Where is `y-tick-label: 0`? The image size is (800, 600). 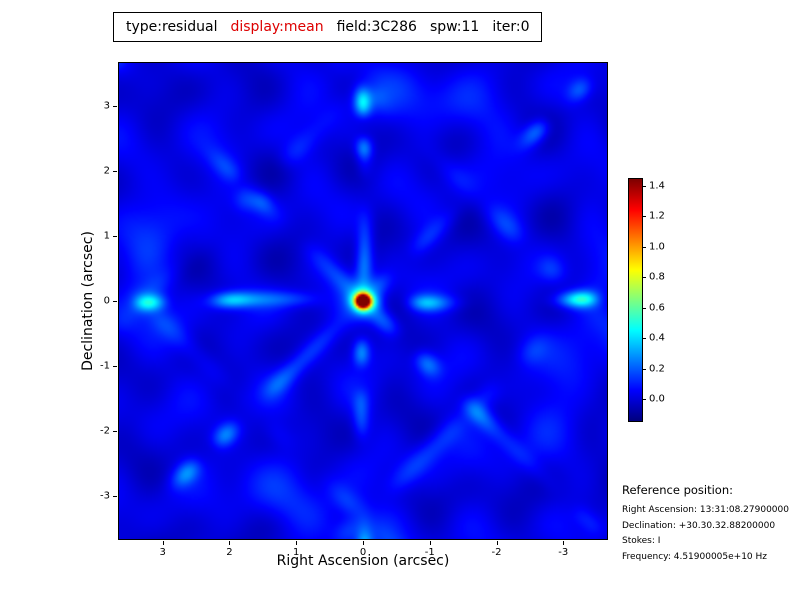
y-tick-label: 0 is located at coordinates (106, 301).